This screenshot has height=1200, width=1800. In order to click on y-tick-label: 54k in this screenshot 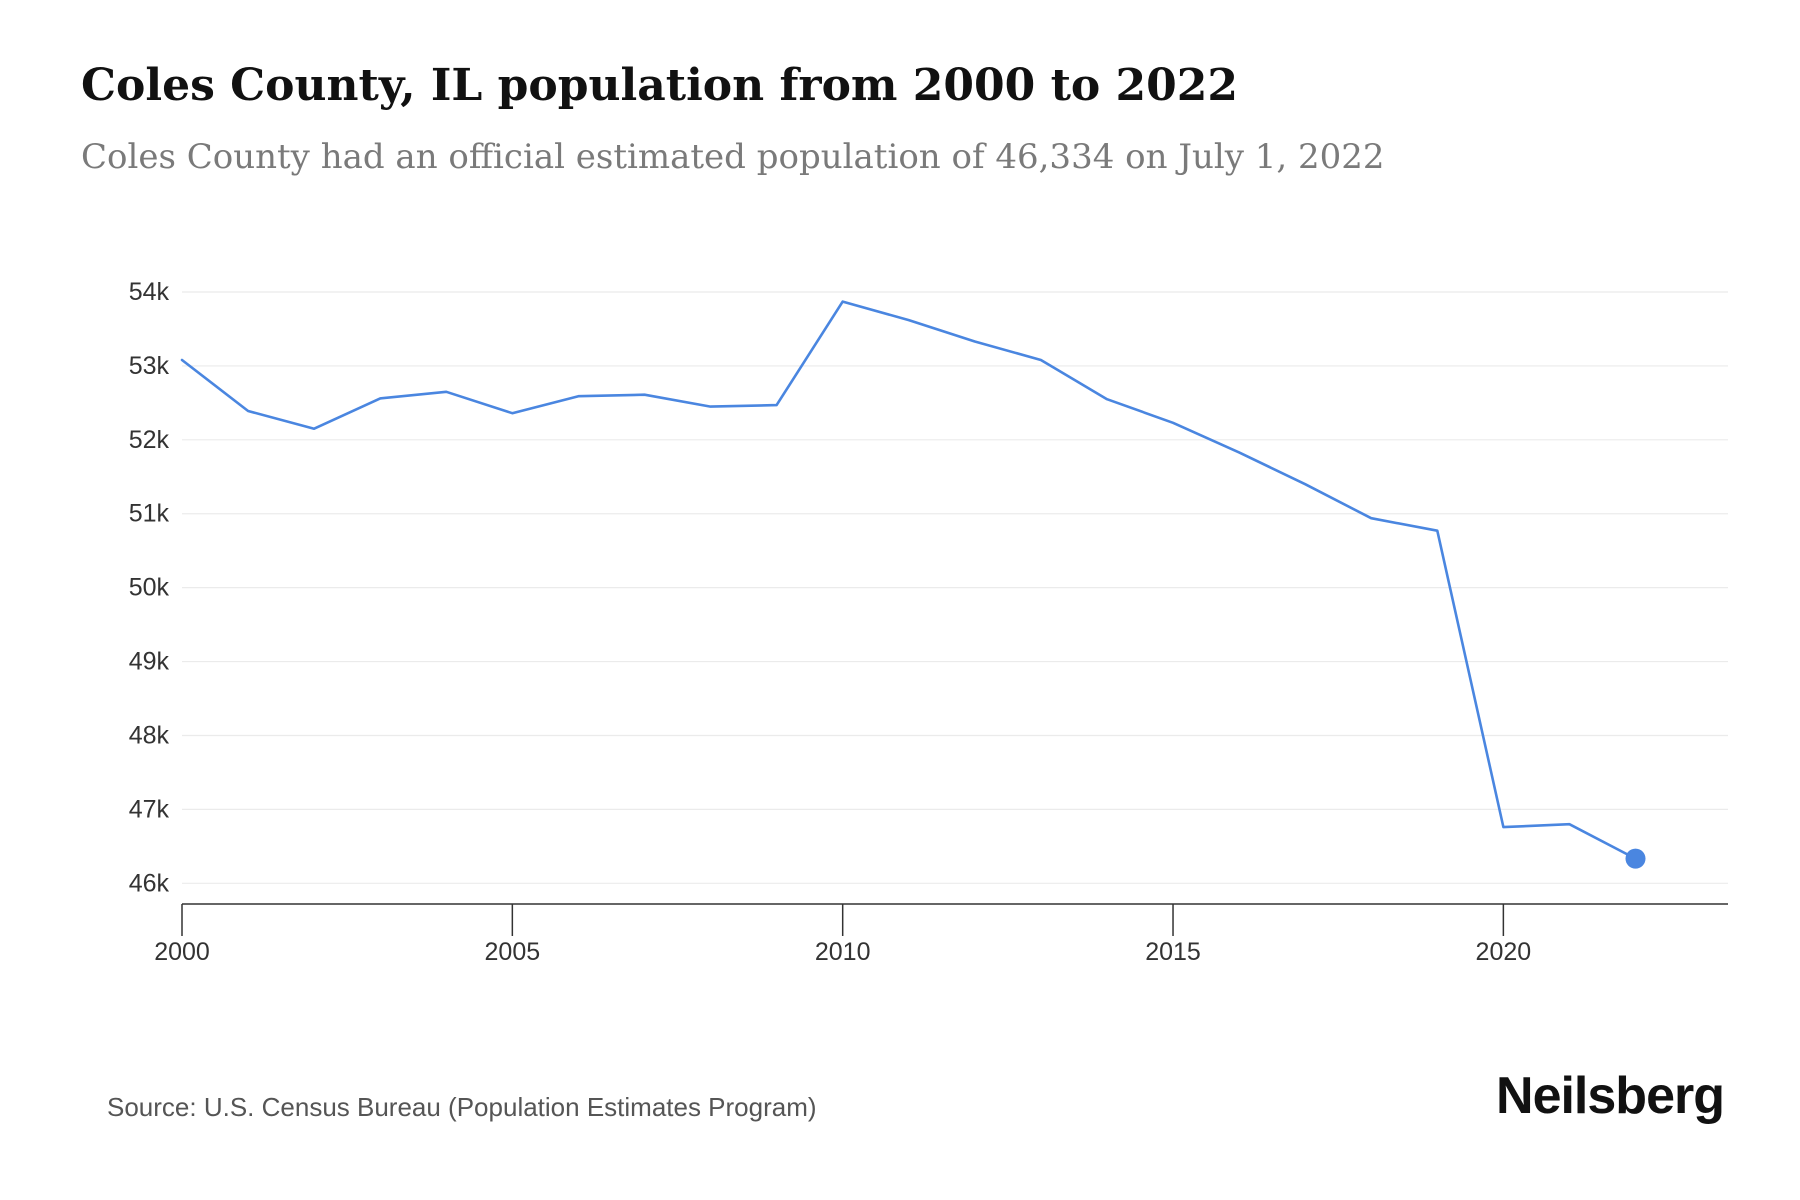, I will do `click(149, 292)`.